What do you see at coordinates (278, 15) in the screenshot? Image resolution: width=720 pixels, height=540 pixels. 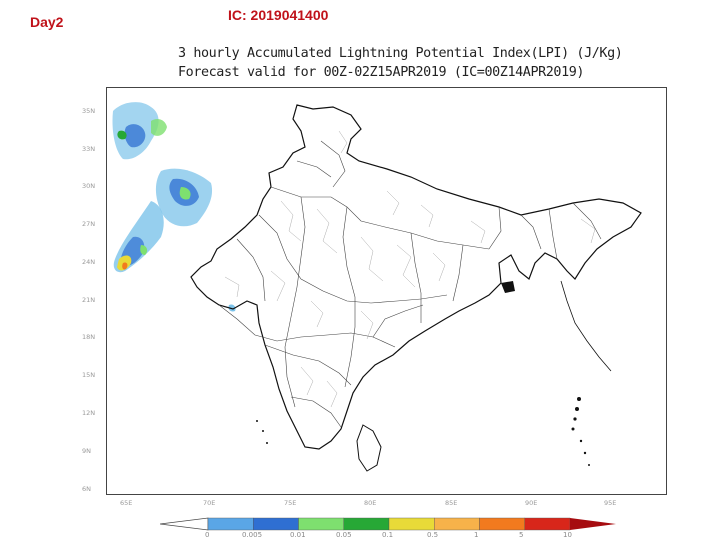 I see `ic-label: IC: 2019041400` at bounding box center [278, 15].